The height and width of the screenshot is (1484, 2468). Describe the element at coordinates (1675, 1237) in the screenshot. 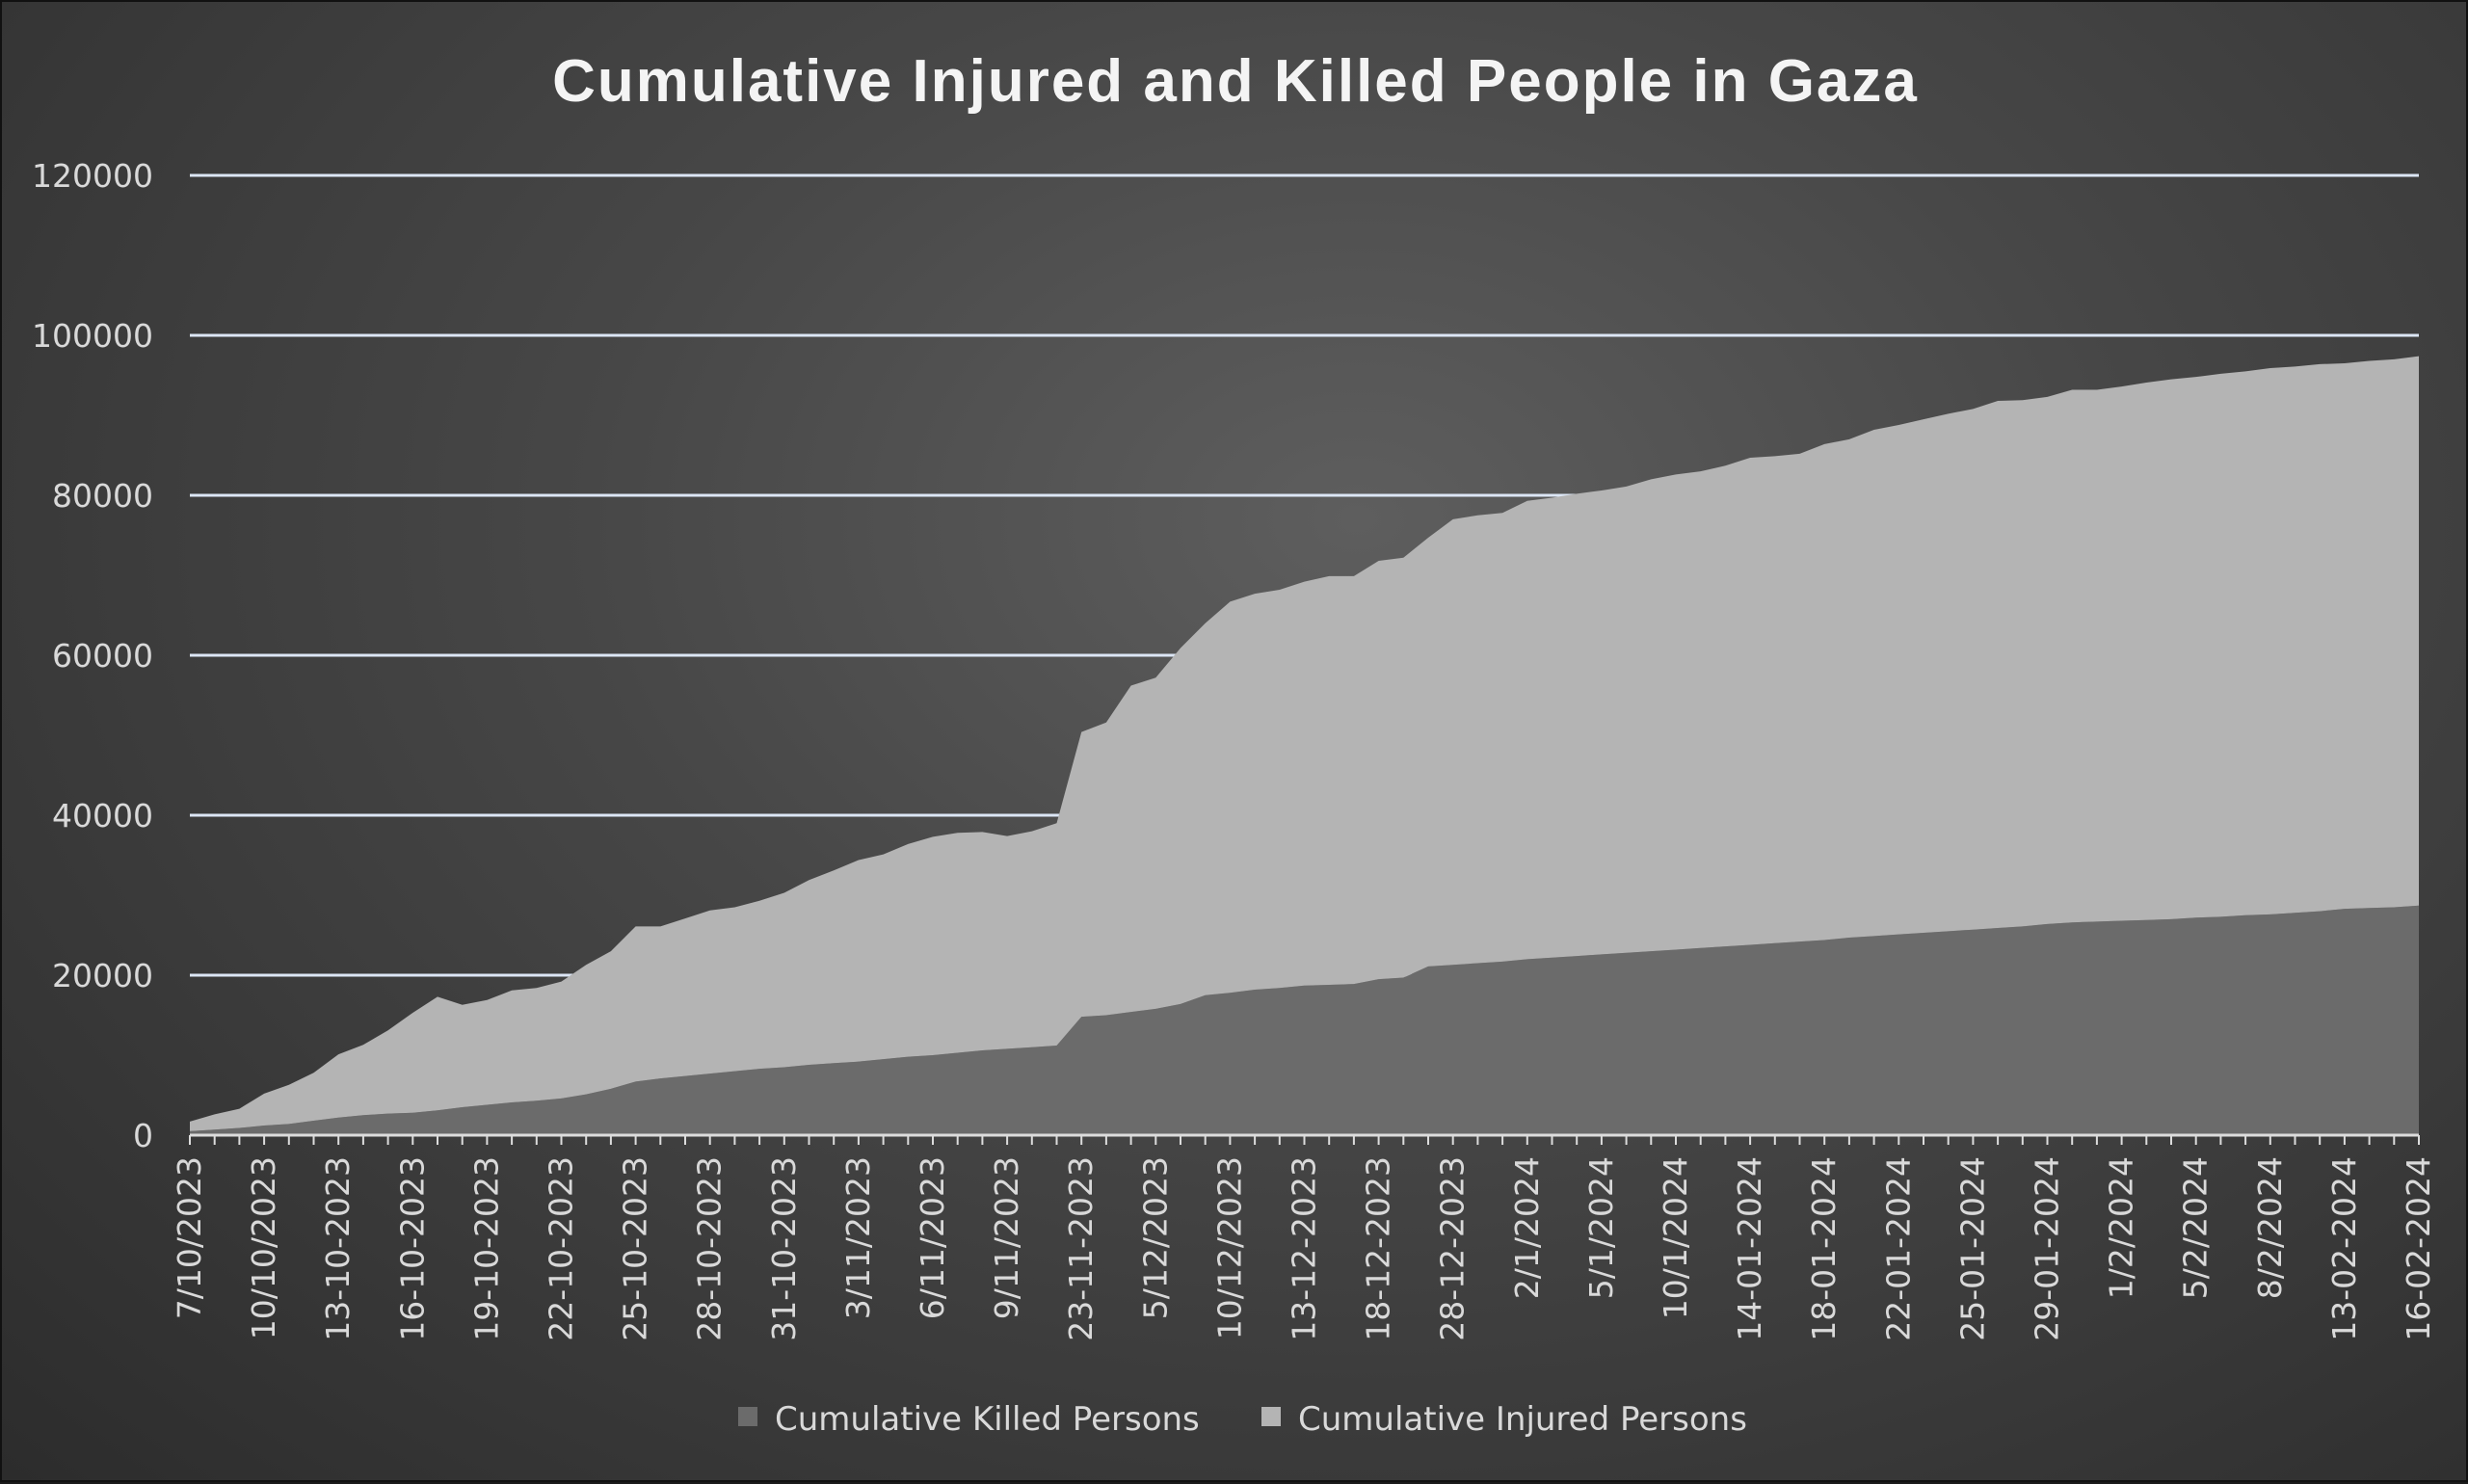

I see `x-tick-label: 10/1/2024` at that location.